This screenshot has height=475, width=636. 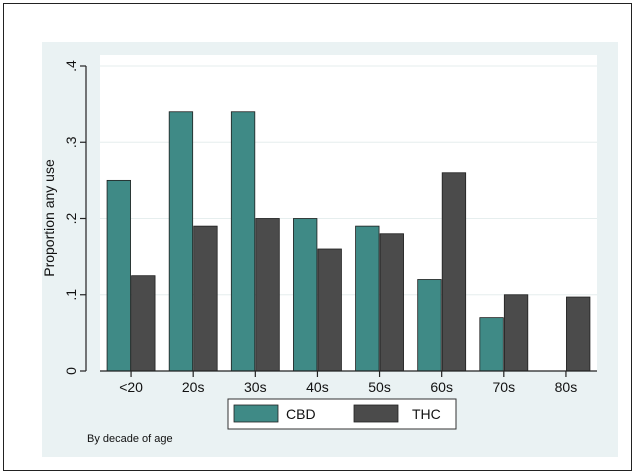 What do you see at coordinates (441, 387) in the screenshot?
I see `x-tick-label: 60s` at bounding box center [441, 387].